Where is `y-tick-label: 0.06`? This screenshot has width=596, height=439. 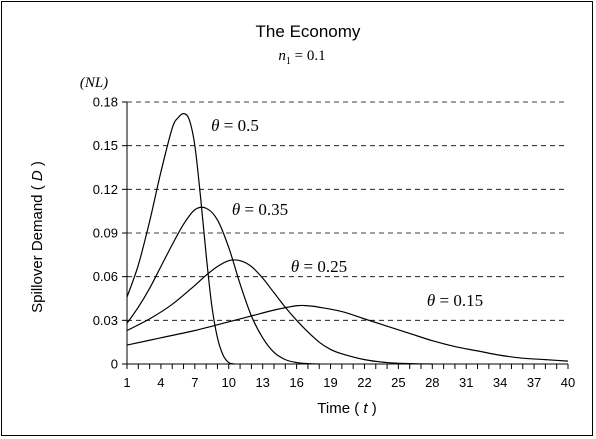
y-tick-label: 0.06 is located at coordinates (105, 276).